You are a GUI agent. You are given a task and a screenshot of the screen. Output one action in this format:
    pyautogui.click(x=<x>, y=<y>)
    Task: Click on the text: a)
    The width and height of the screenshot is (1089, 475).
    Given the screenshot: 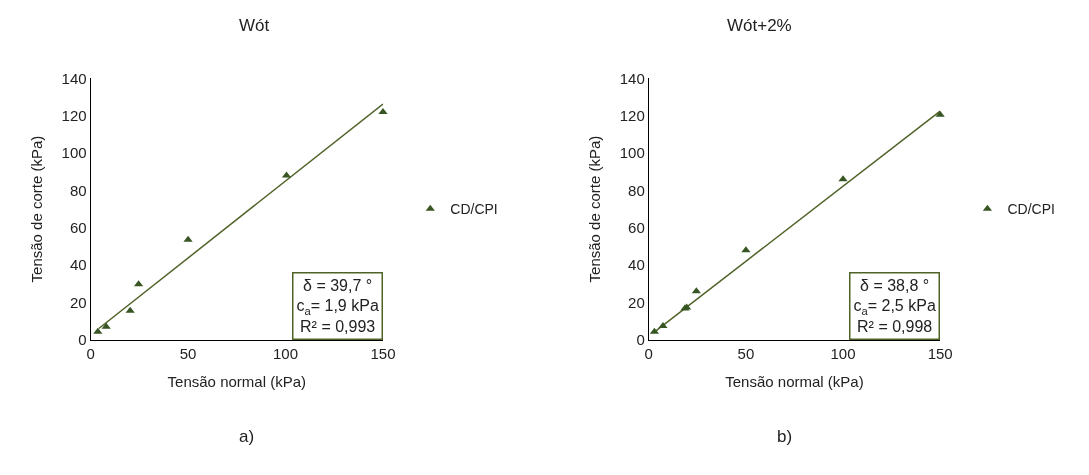 What is the action you would take?
    pyautogui.click(x=247, y=436)
    